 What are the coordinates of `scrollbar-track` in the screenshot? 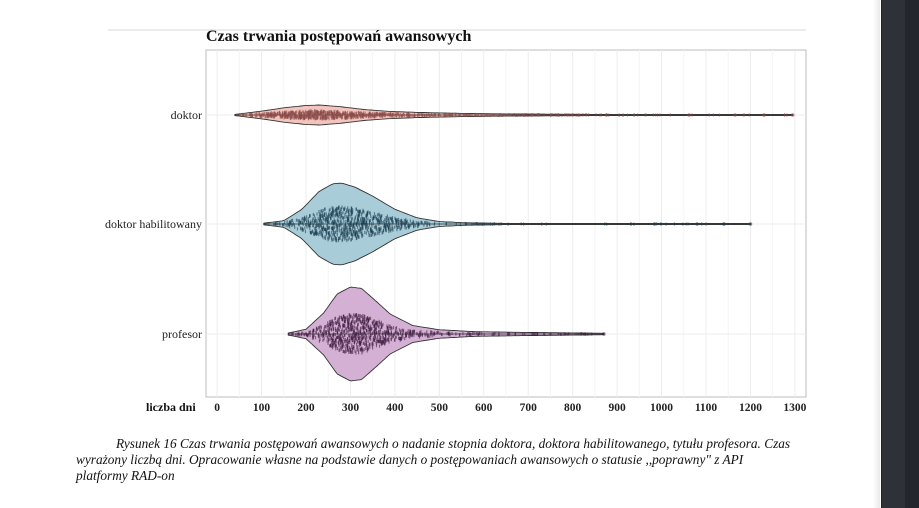 It's located at (912, 254).